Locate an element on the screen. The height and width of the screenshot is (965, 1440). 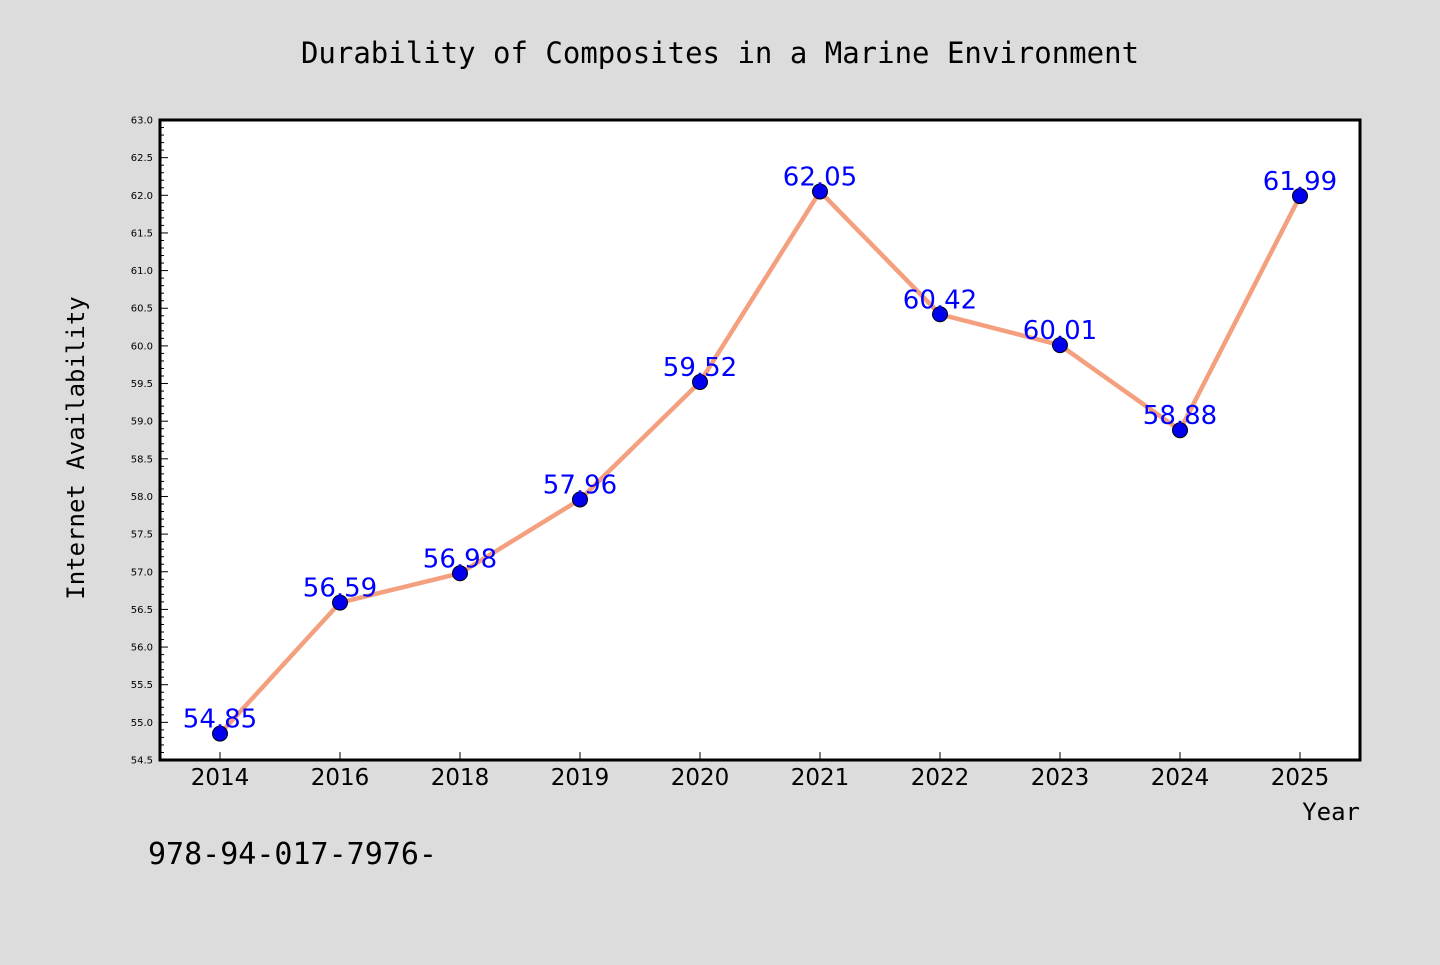
footnote-isbn: 978-94-017-7976- is located at coordinates (292, 854).